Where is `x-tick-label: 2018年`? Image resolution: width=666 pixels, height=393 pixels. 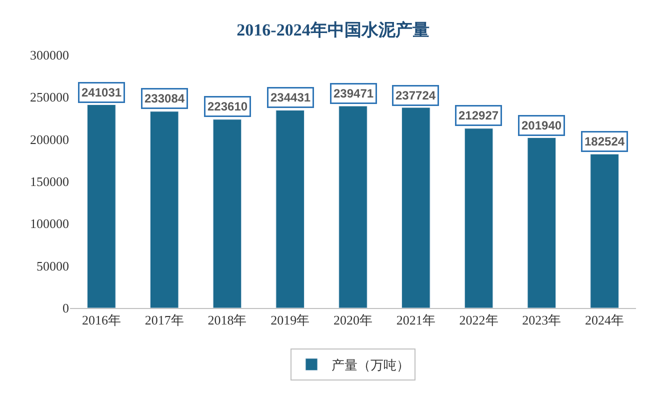 x-tick-label: 2018年 is located at coordinates (227, 320).